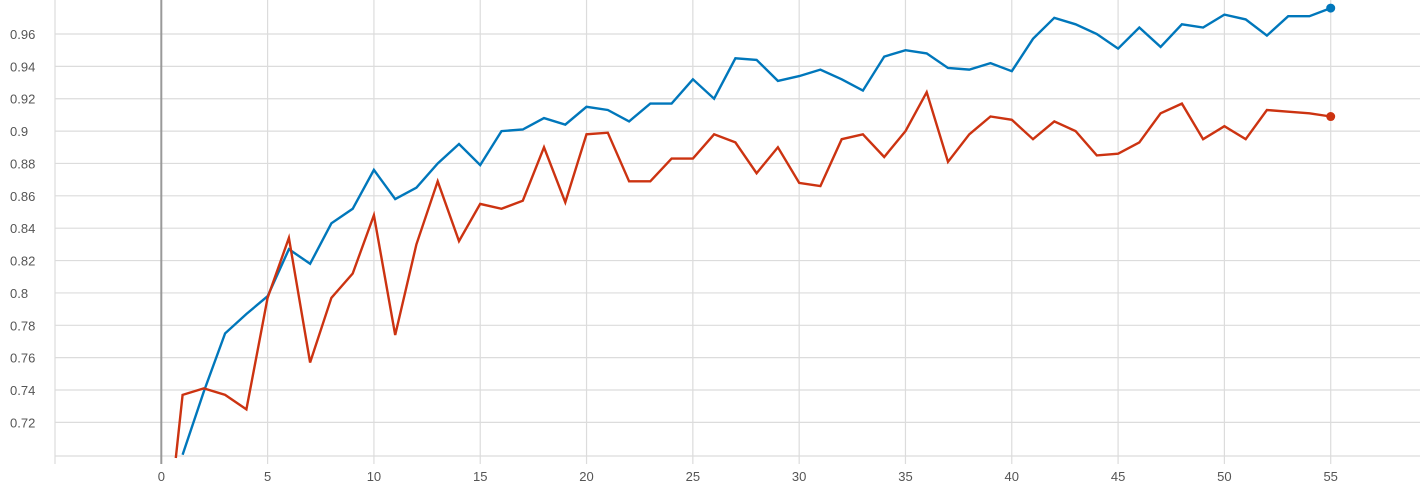  I want to click on y-tick-label: 0.84, so click(22, 228).